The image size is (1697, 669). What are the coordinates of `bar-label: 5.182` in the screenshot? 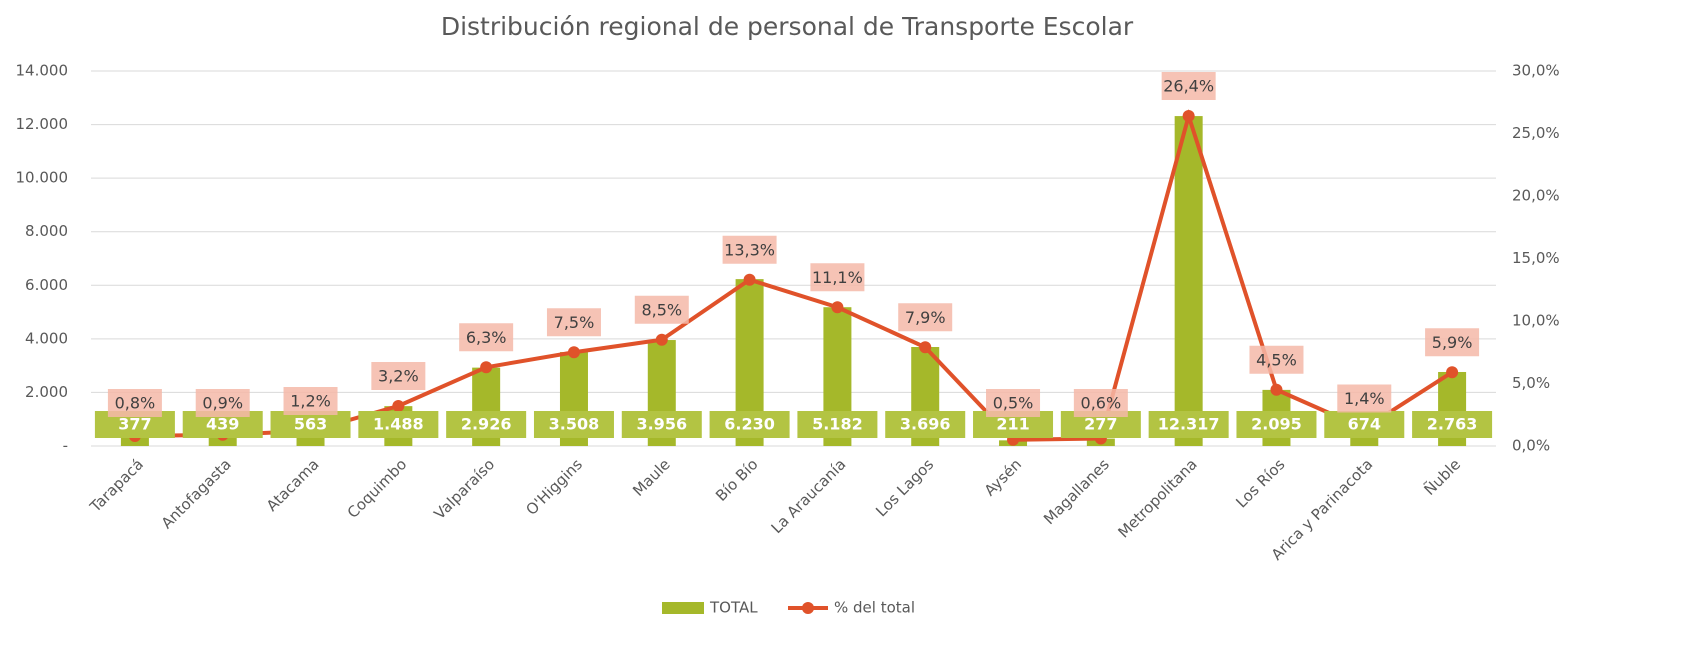 It's located at (837, 424).